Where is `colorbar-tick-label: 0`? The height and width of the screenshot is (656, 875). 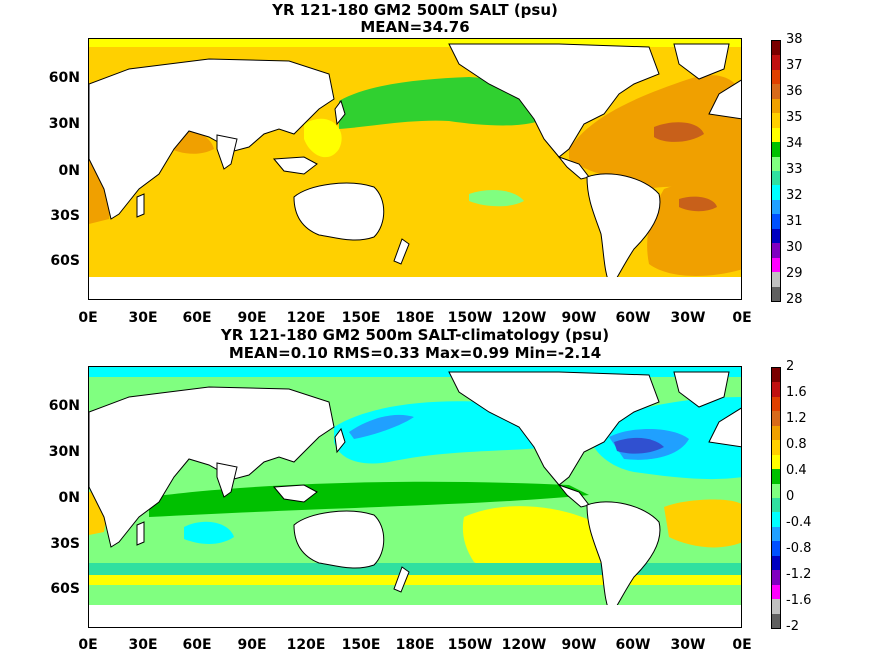
colorbar-tick-label: 0 is located at coordinates (790, 496).